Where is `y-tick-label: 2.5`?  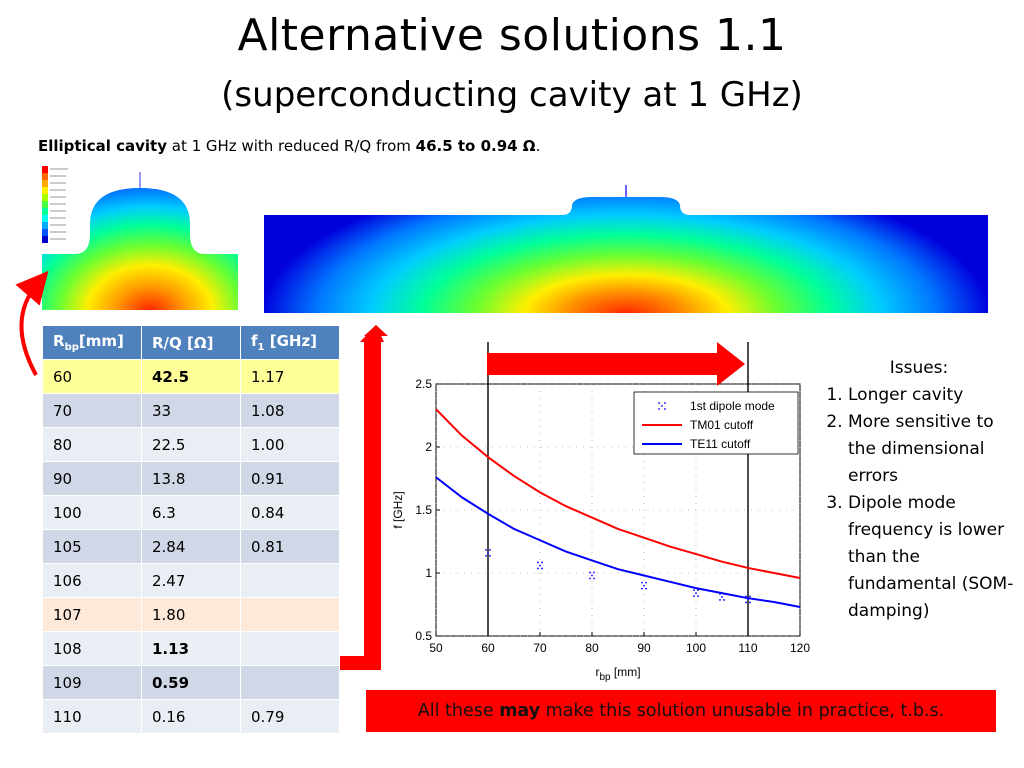 y-tick-label: 2.5 is located at coordinates (423, 384).